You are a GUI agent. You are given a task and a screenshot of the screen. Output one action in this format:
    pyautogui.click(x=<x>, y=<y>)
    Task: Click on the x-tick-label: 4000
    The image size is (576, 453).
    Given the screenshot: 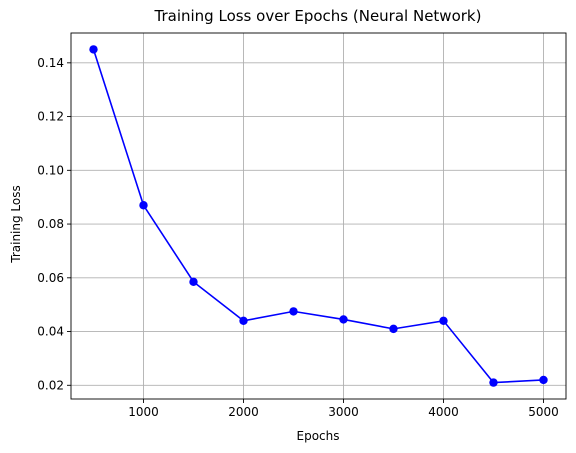 What is the action you would take?
    pyautogui.click(x=443, y=412)
    